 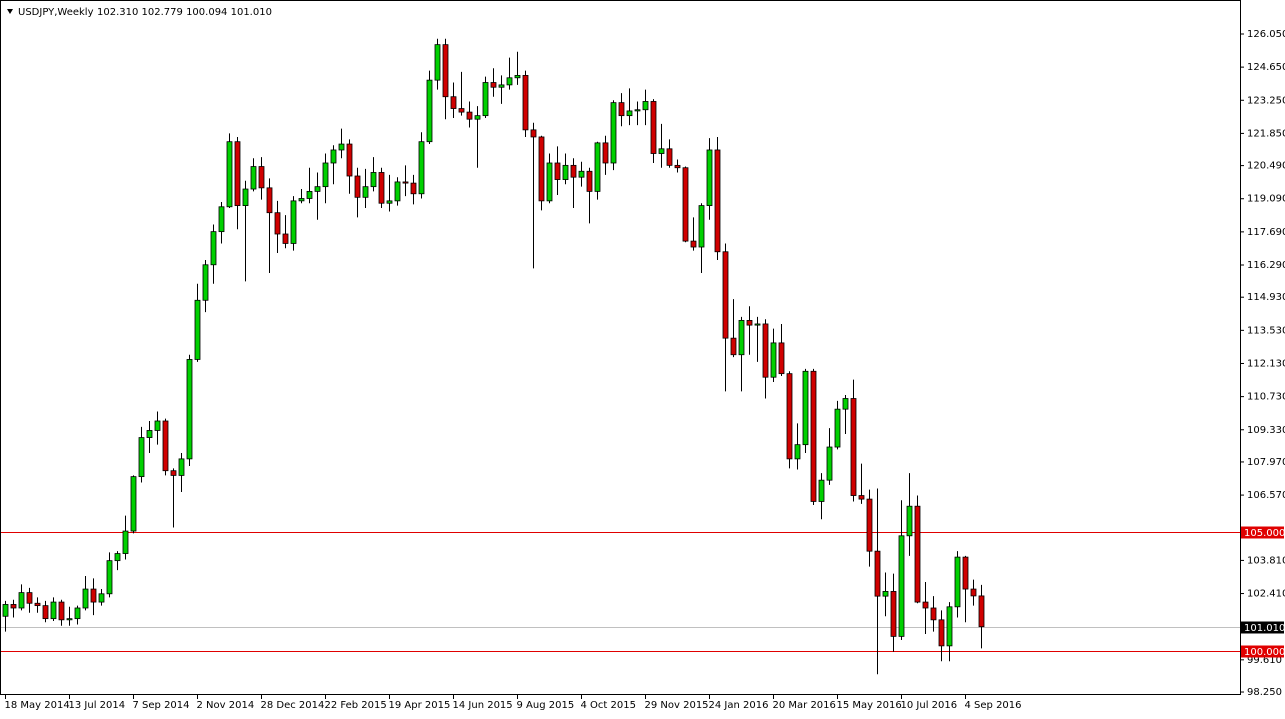 What do you see at coordinates (37, 705) in the screenshot?
I see `x-tick-label: 18 May 2014` at bounding box center [37, 705].